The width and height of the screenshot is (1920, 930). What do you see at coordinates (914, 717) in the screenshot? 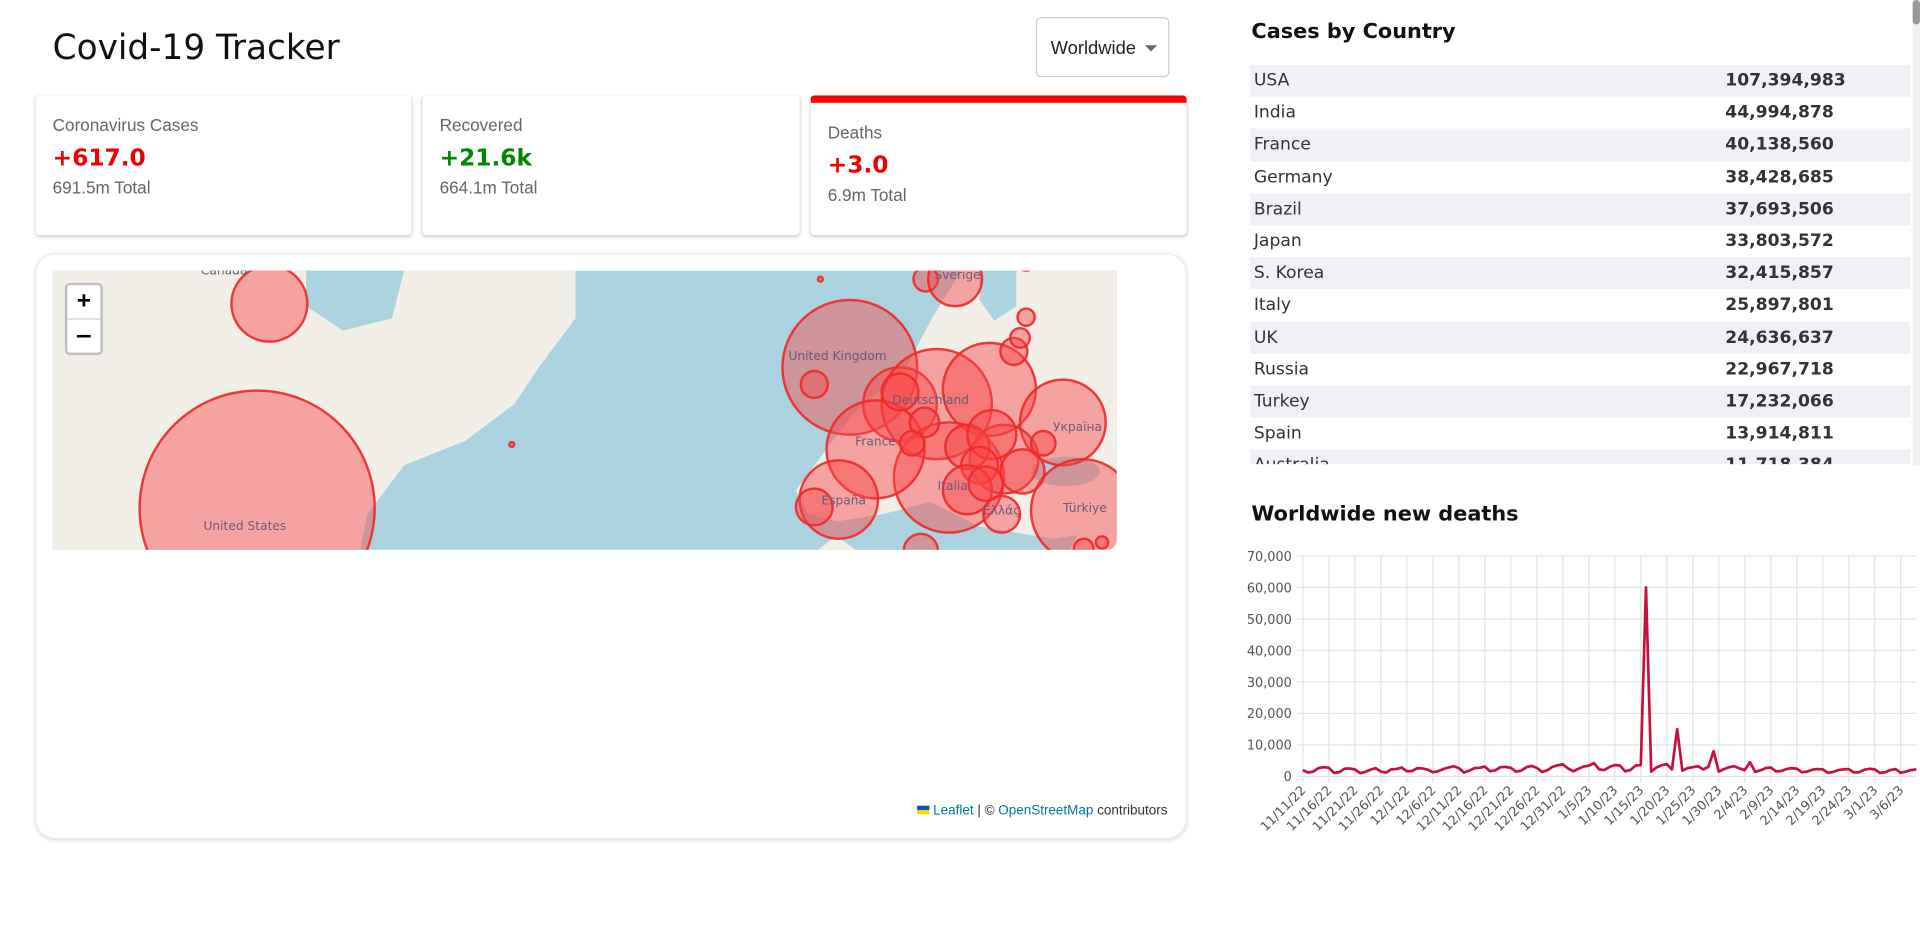
I see `map-label: Nigeria` at bounding box center [914, 717].